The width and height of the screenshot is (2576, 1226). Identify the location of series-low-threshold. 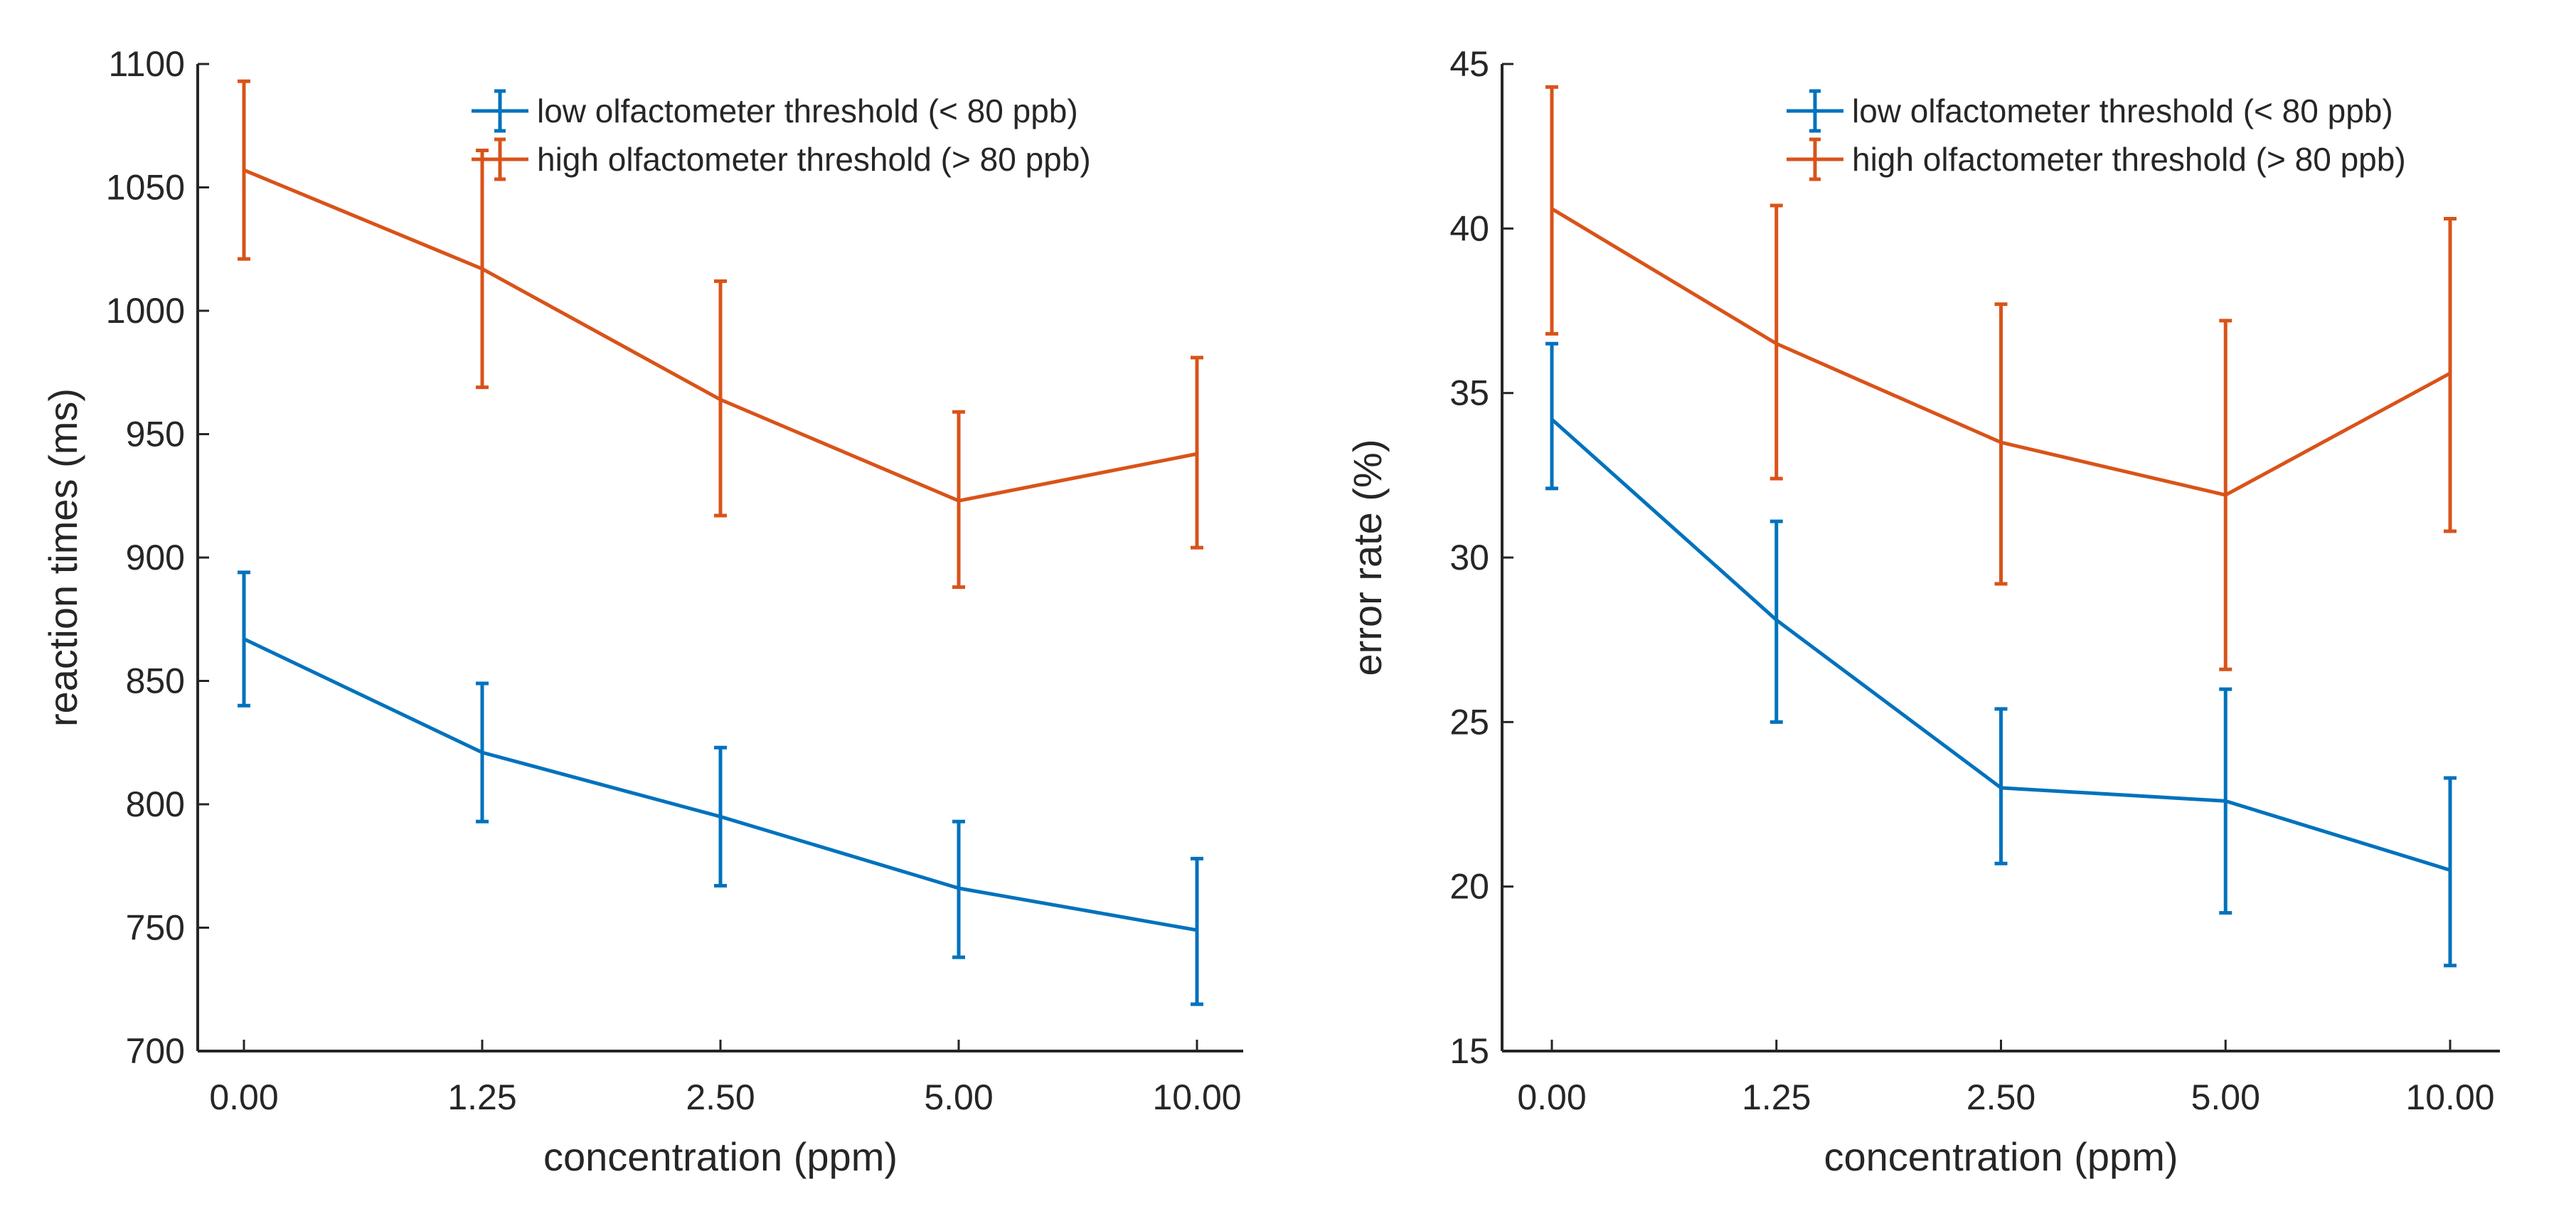
(720, 788).